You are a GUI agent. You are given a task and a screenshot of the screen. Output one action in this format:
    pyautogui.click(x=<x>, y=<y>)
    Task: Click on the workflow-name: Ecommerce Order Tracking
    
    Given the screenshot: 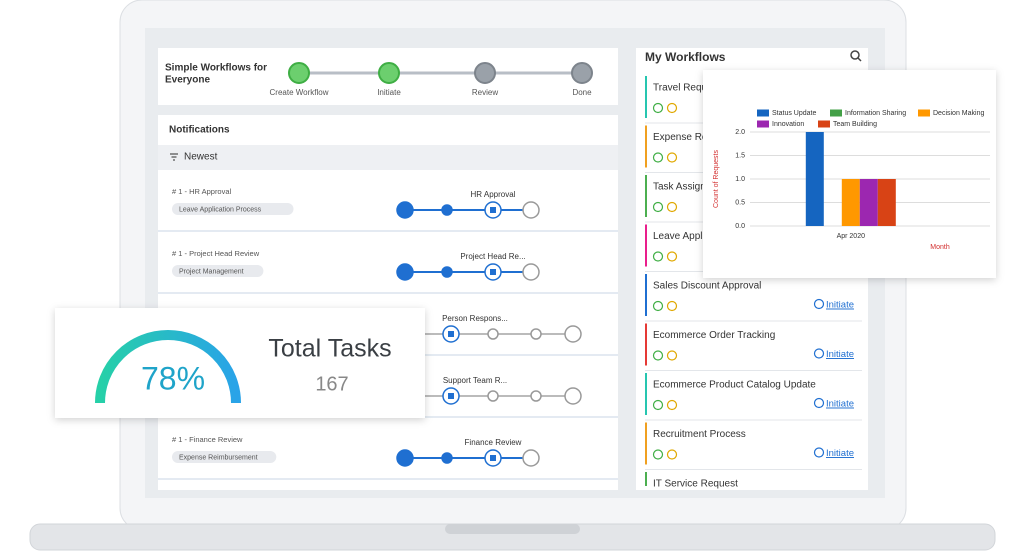 What is the action you would take?
    pyautogui.click(x=714, y=335)
    